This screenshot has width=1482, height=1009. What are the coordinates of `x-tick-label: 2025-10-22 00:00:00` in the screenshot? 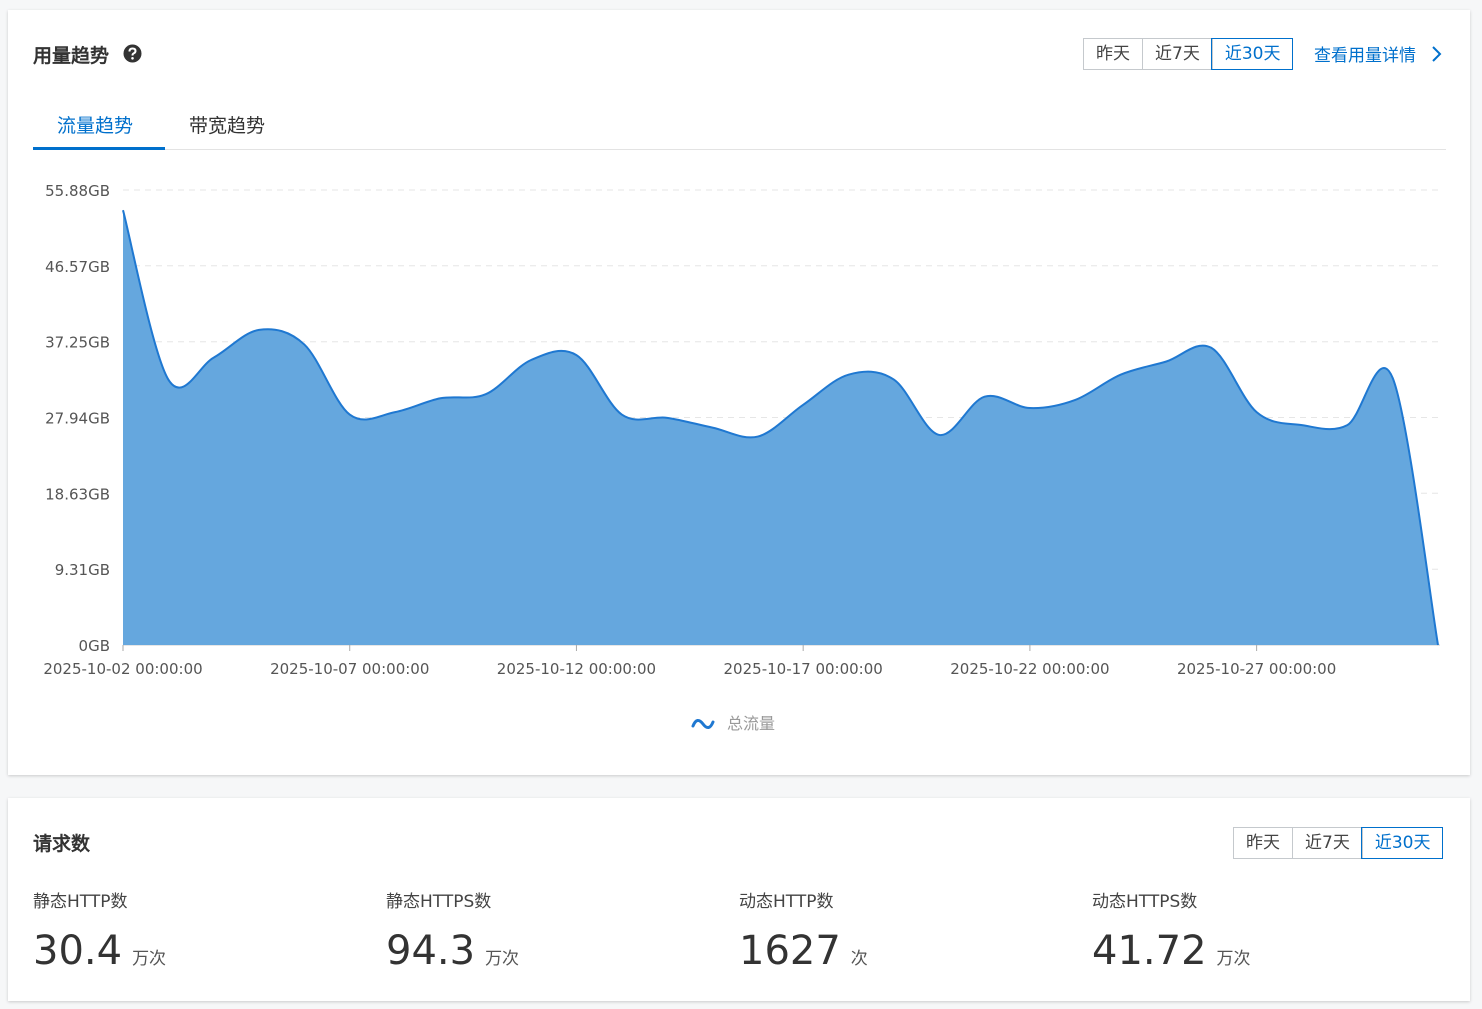 It's located at (1029, 669).